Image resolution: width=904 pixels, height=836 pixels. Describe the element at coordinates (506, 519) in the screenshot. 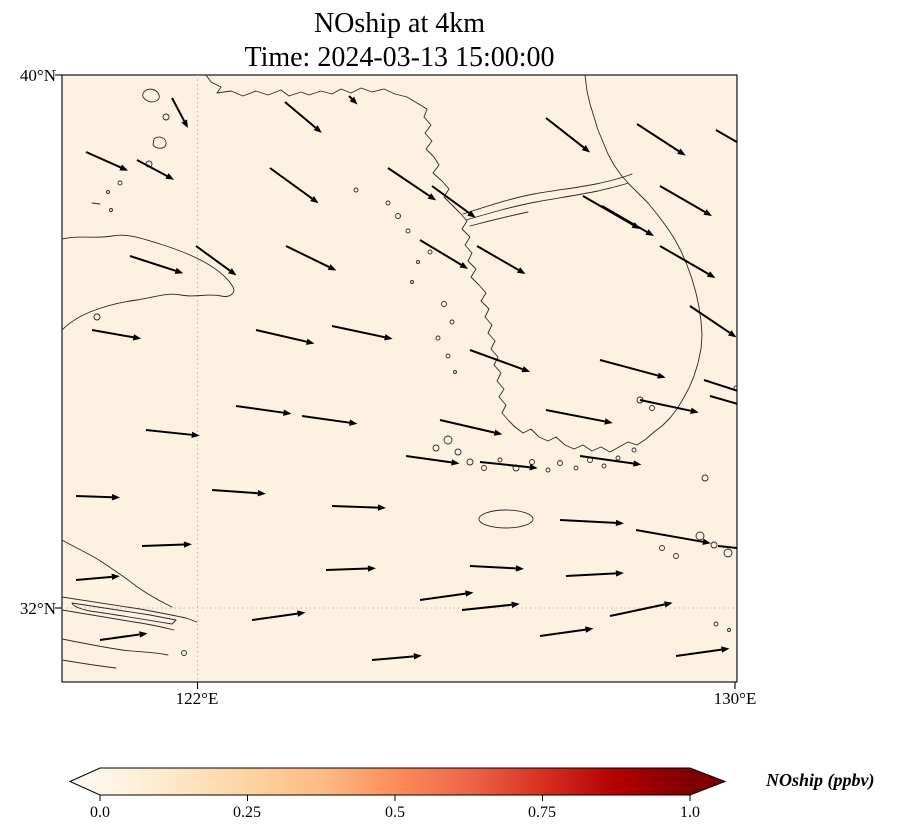

I see `jeju-island` at that location.